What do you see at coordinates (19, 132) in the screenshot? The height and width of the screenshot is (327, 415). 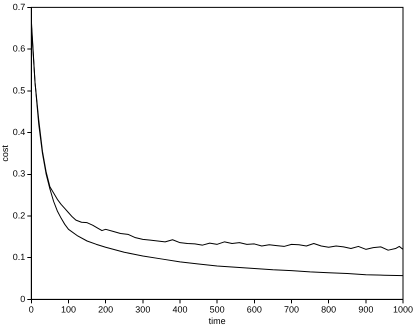 I see `y-tick-label: 0.4` at bounding box center [19, 132].